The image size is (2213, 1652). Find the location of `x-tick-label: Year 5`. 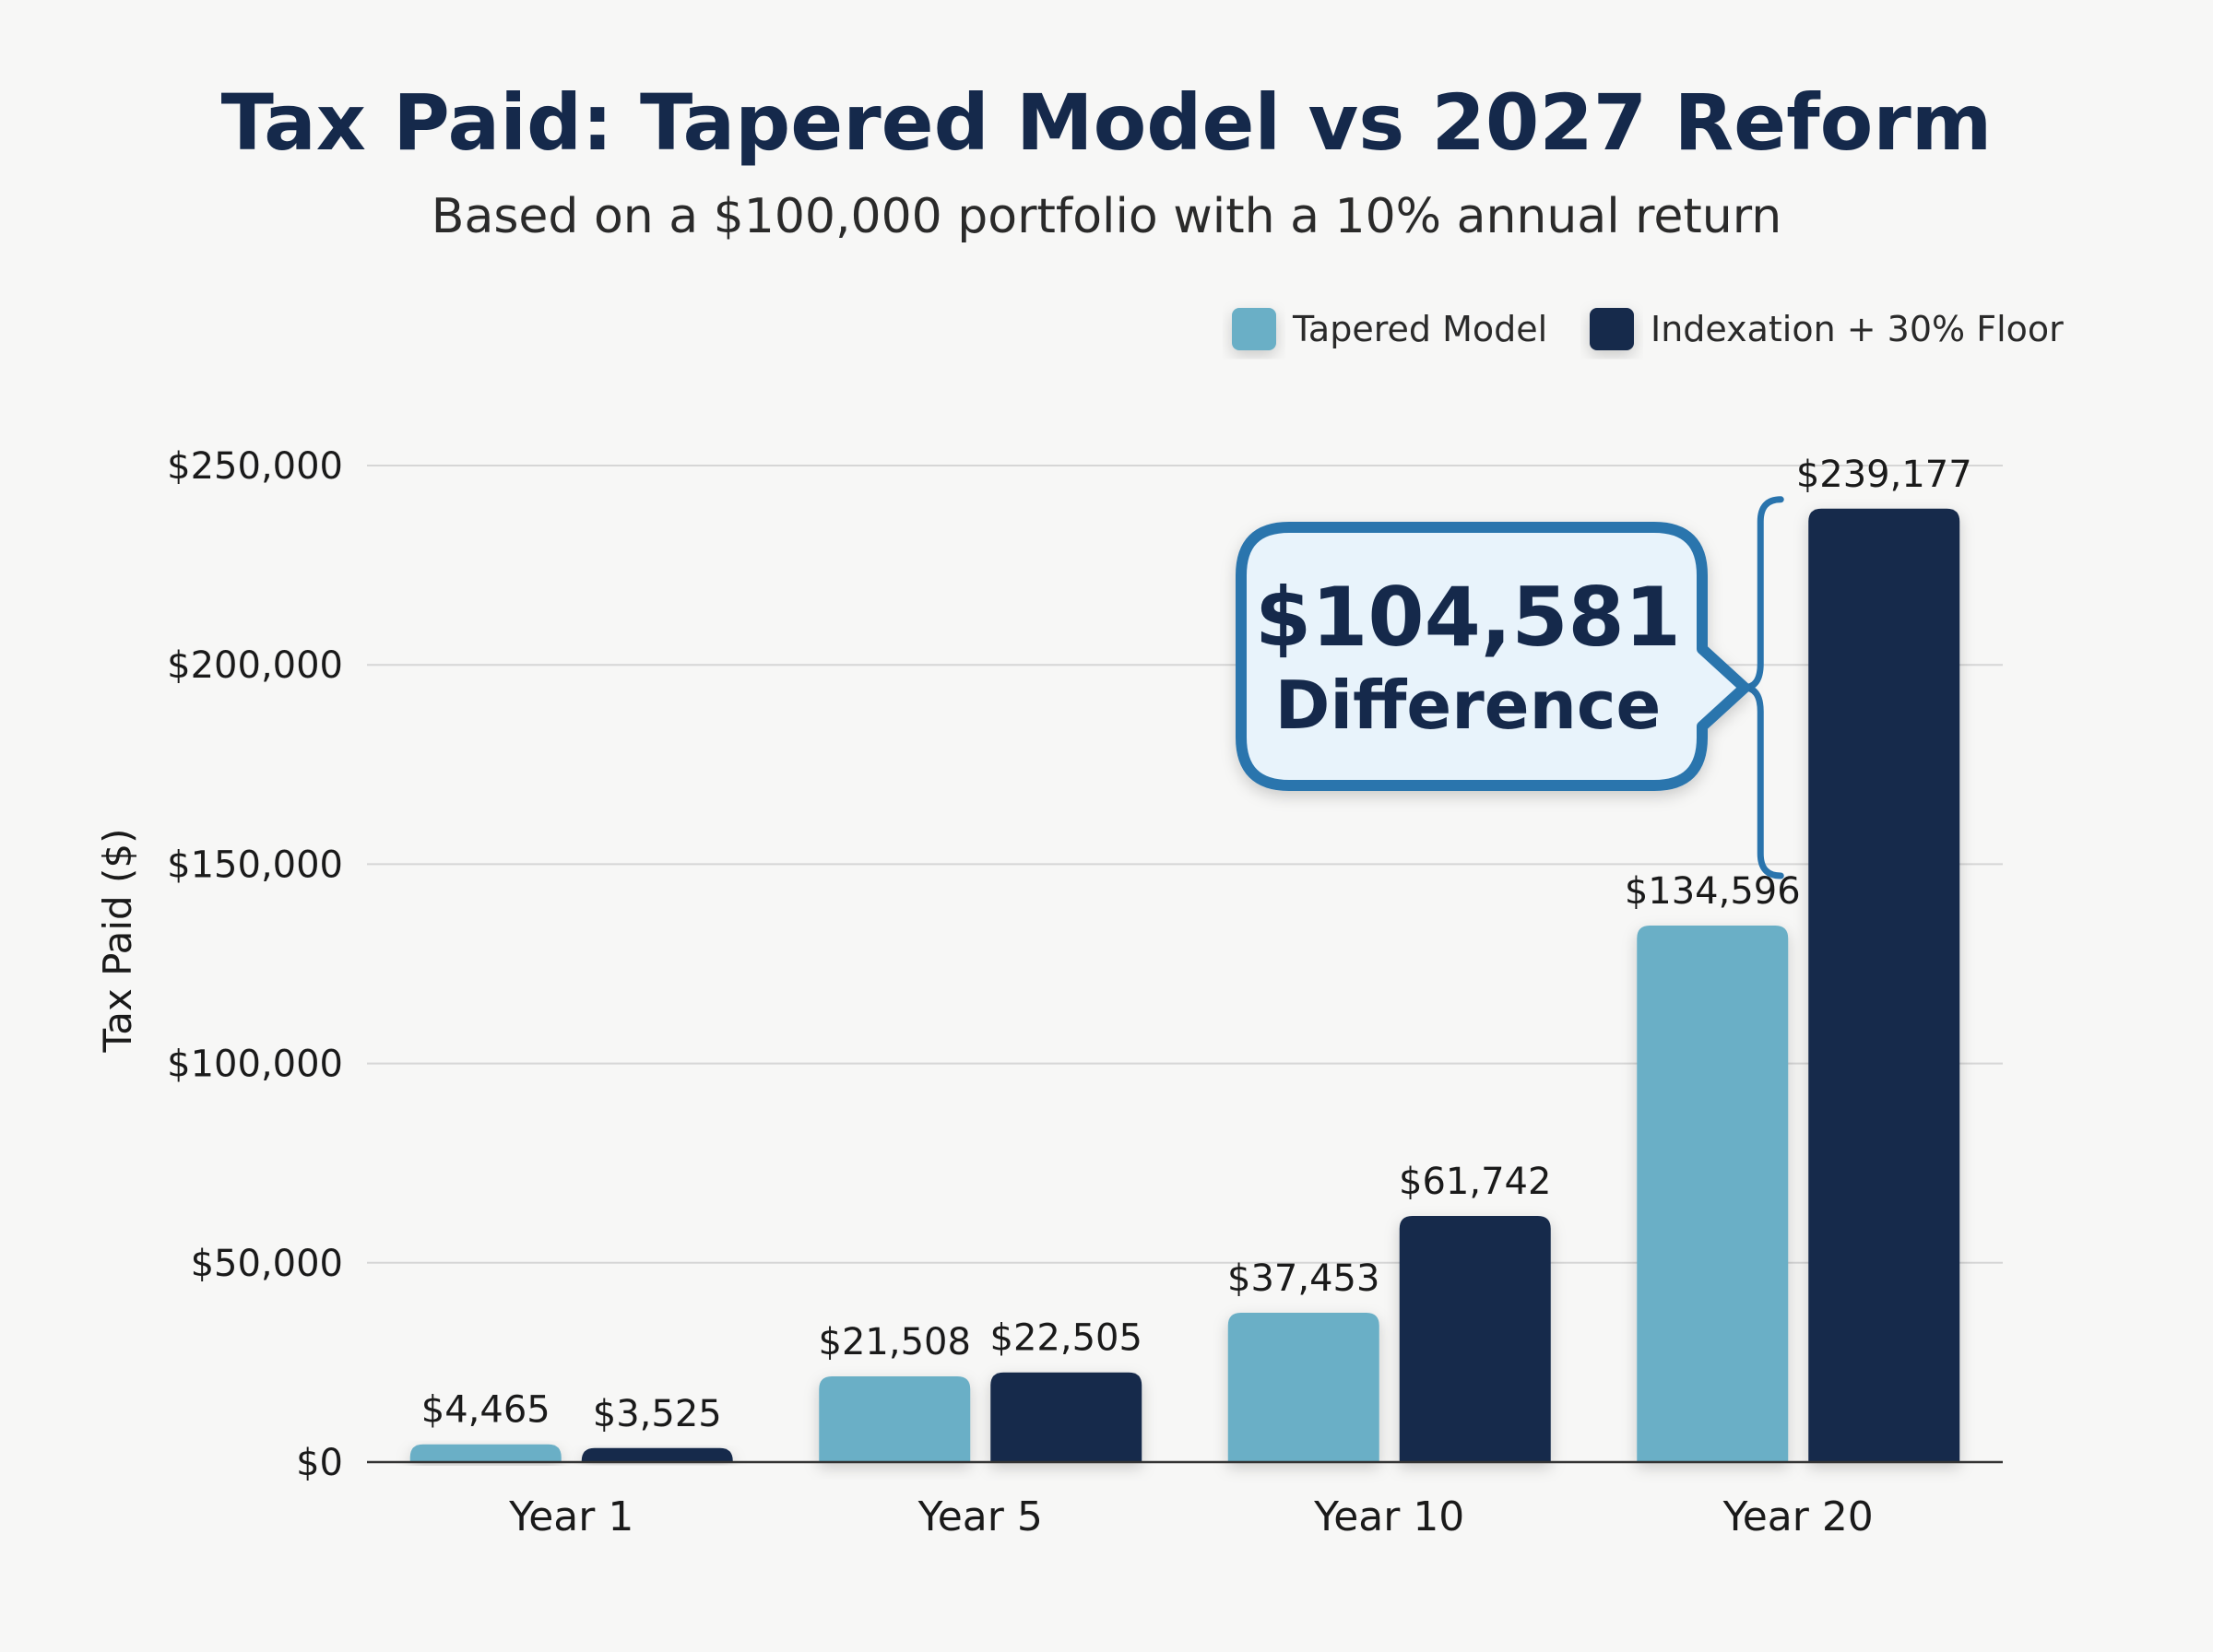

x-tick-label: Year 5 is located at coordinates (980, 1516).